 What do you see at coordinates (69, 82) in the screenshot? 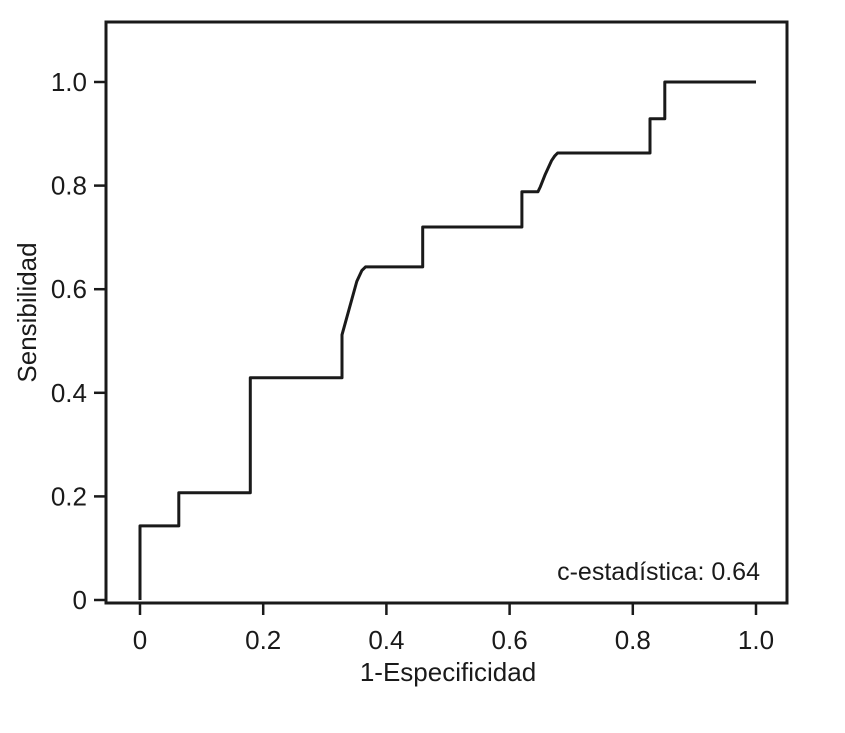
I see `y-tick-label: 1.0` at bounding box center [69, 82].